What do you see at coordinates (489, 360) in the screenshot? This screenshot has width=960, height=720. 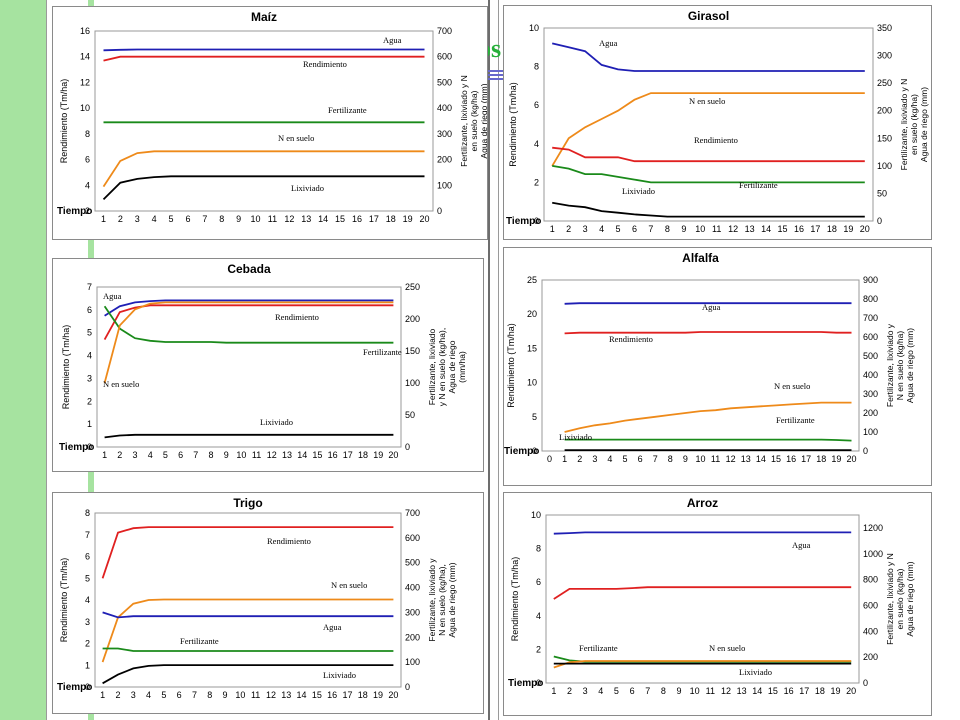 I see `divider-line-center` at bounding box center [489, 360].